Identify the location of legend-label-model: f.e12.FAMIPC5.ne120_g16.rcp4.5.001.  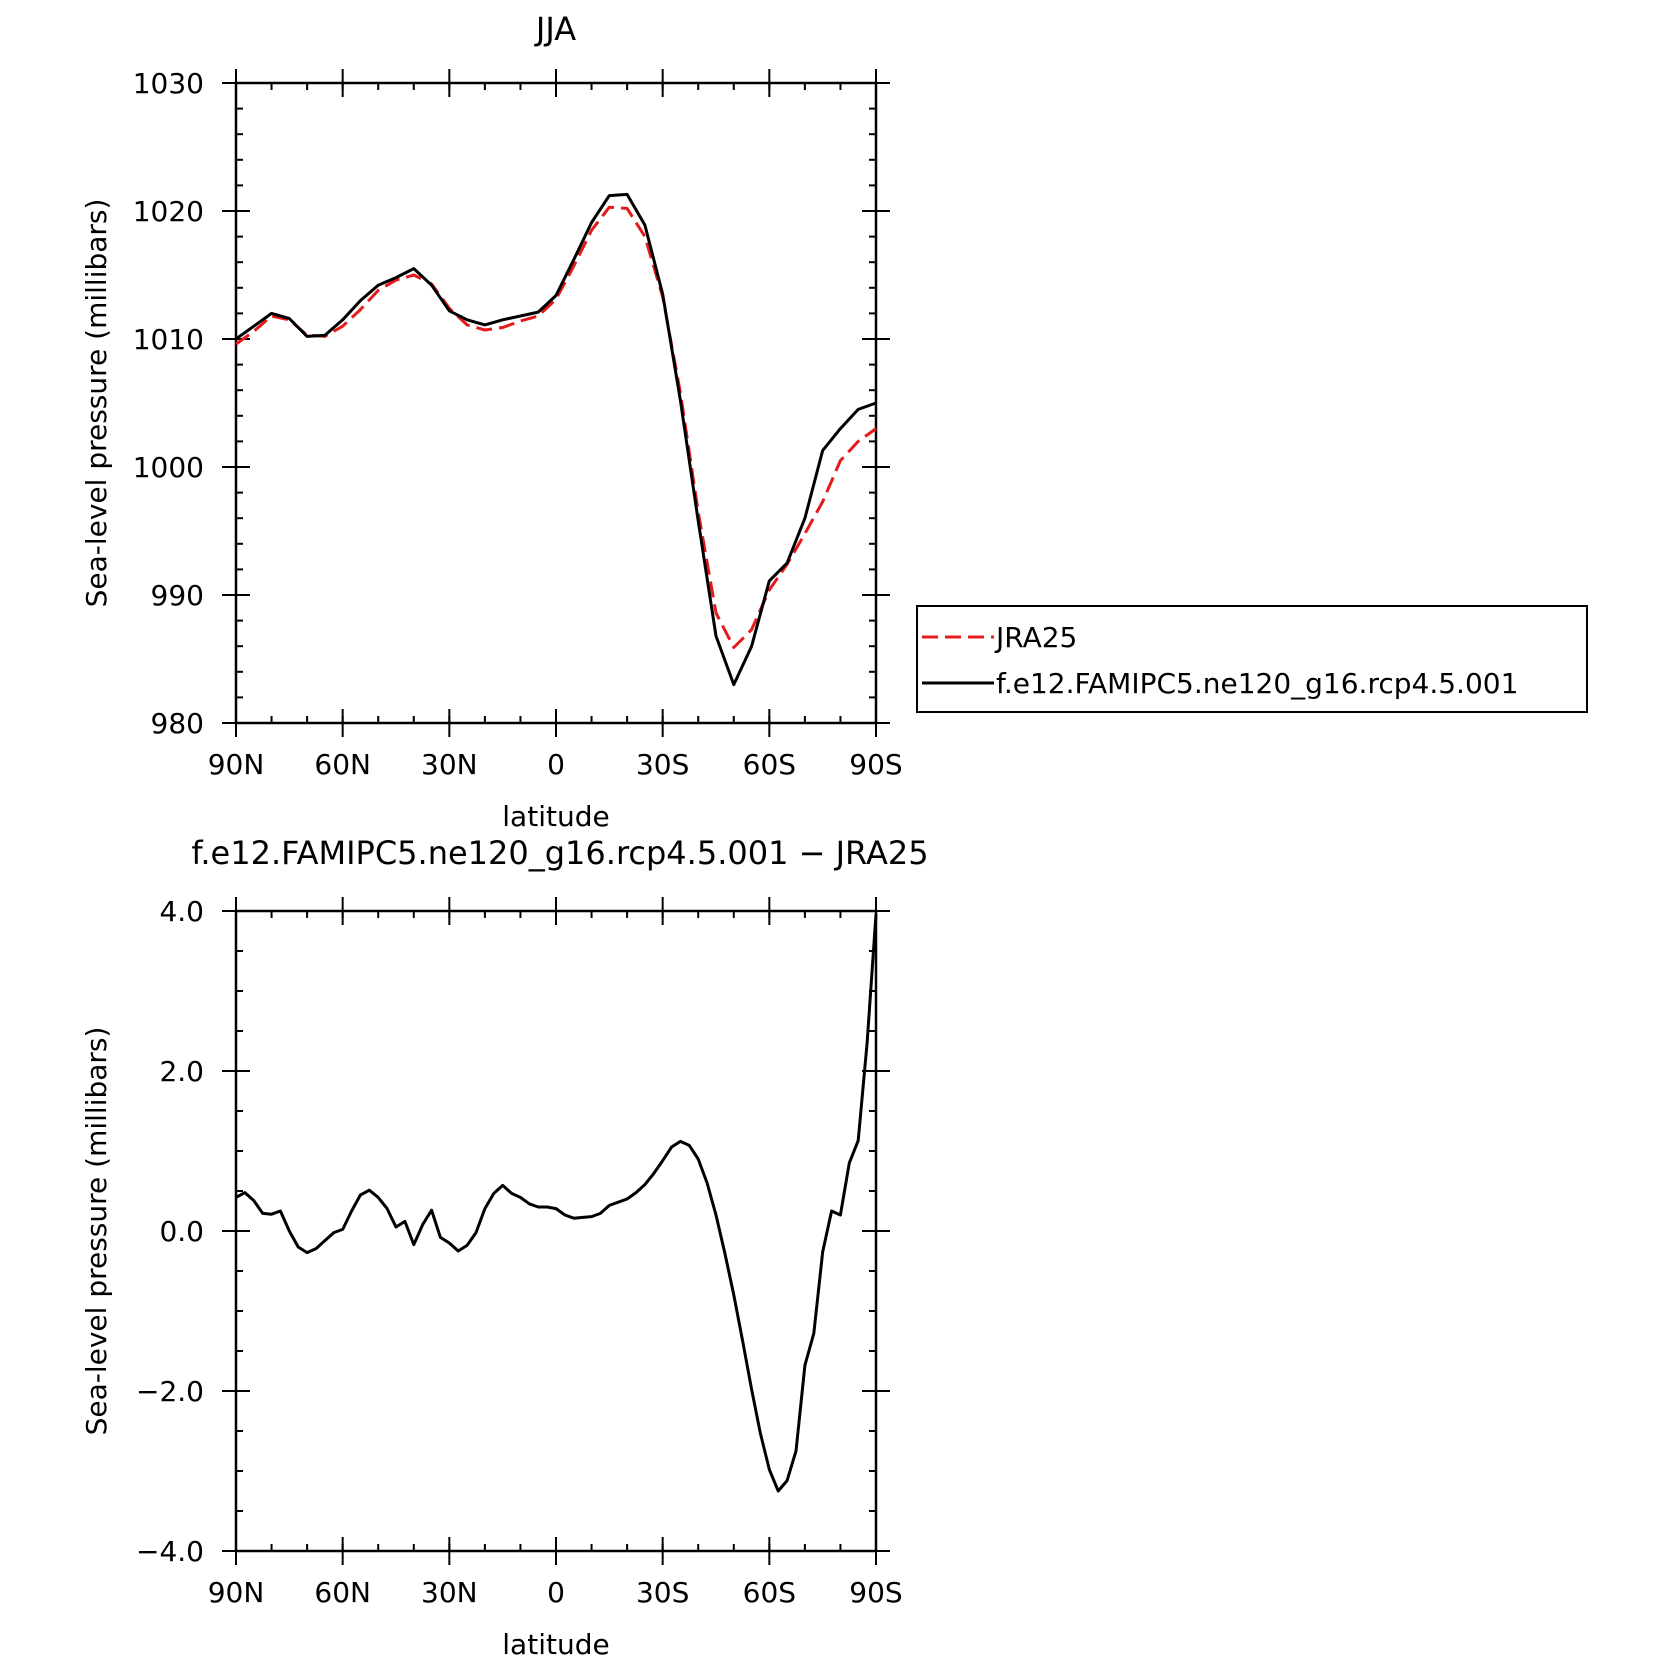
(1257, 683).